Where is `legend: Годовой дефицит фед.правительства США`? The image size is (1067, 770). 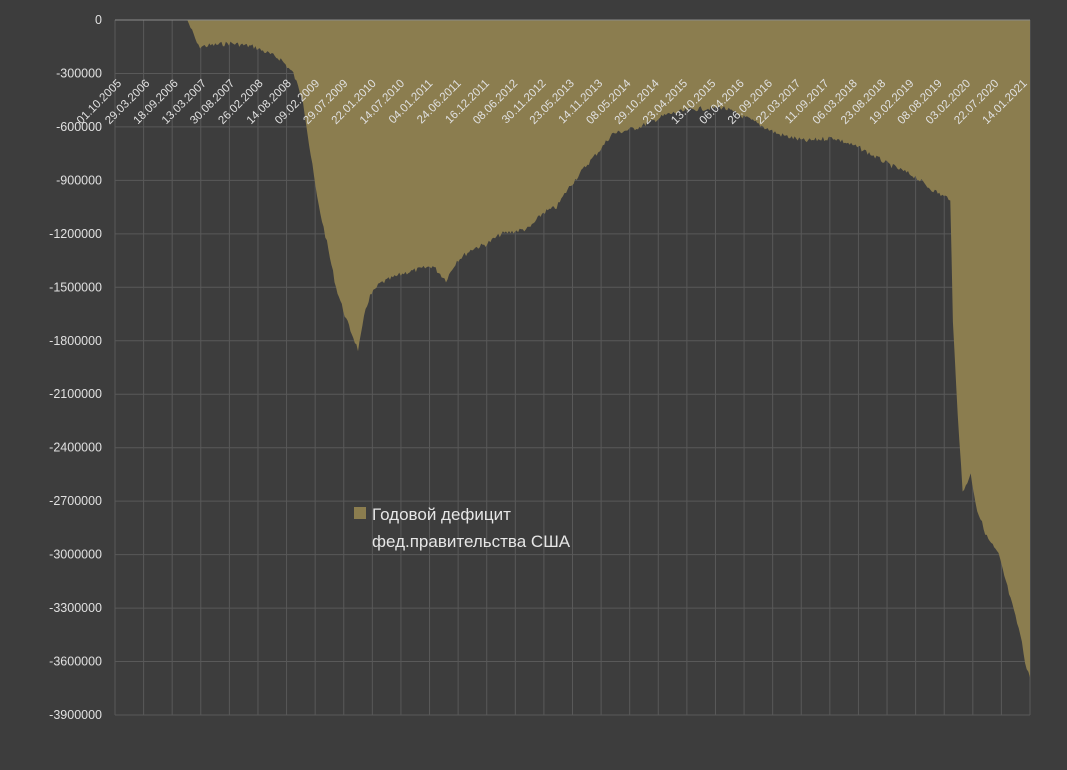
legend: Годовой дефицит фед.правительства США is located at coordinates (462, 528).